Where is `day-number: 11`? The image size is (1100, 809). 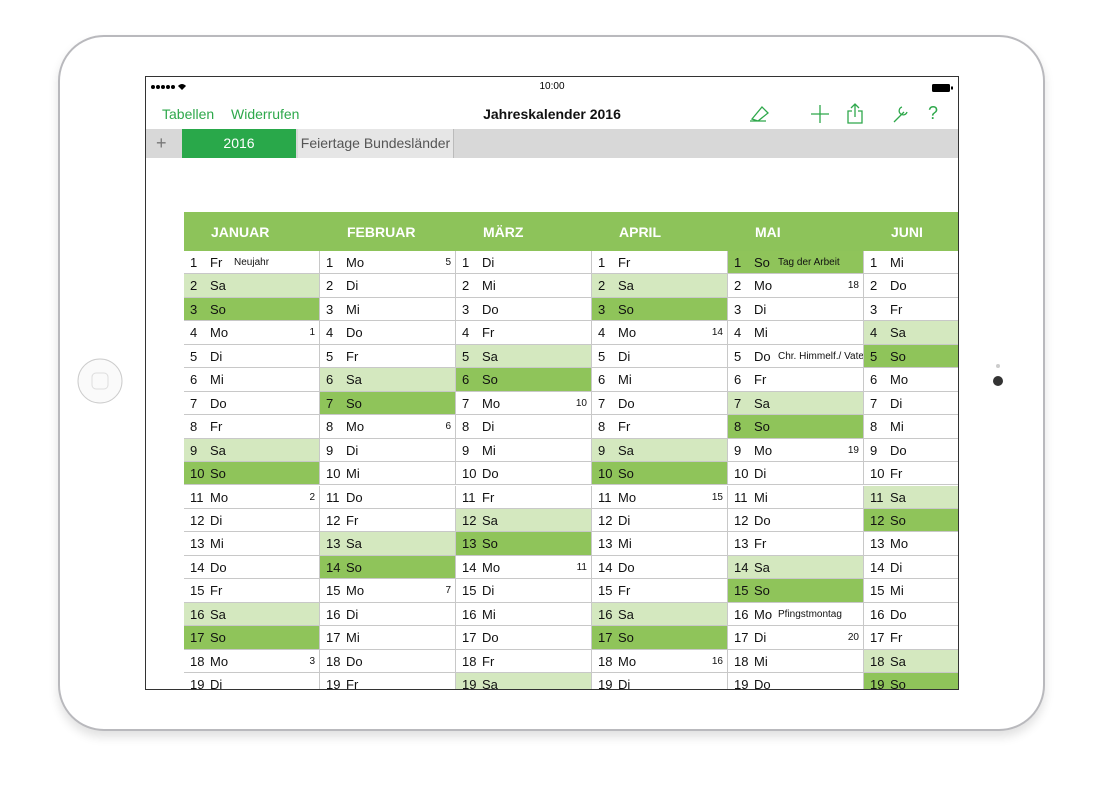
day-number: 11 is located at coordinates (197, 497).